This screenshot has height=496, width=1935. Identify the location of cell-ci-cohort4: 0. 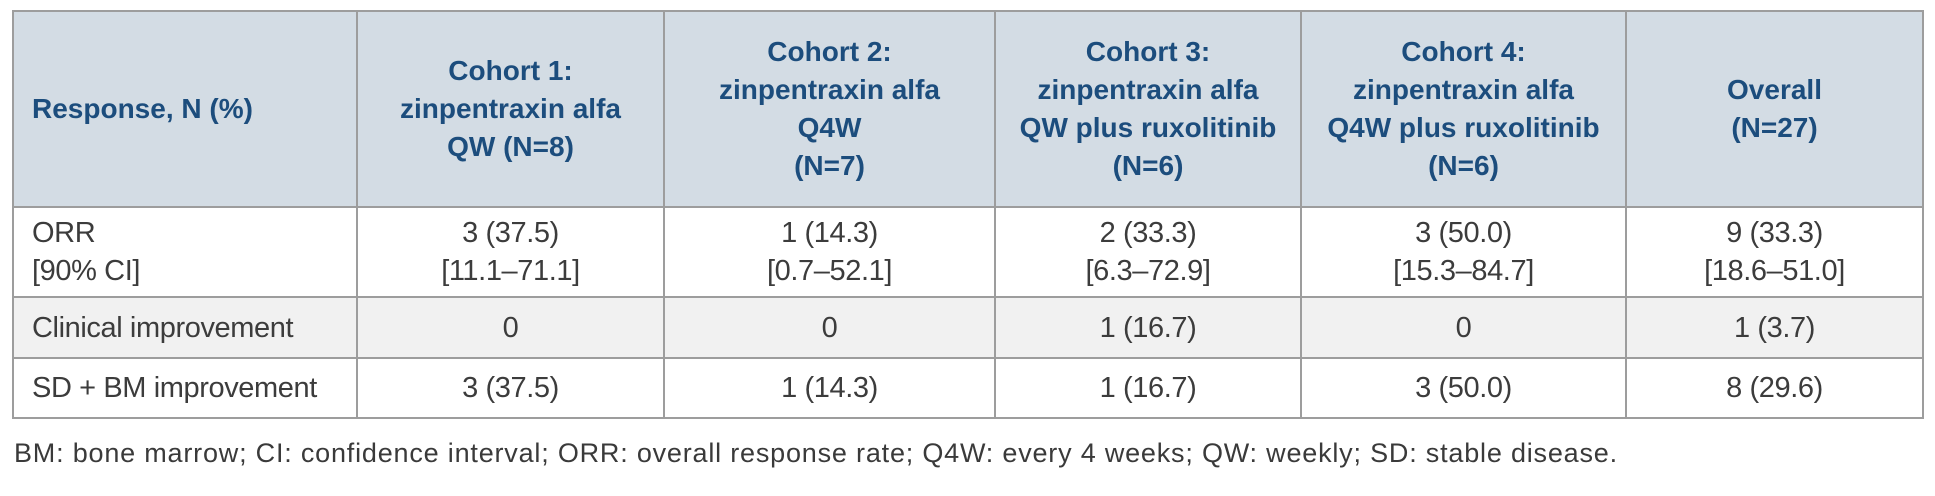
(1463, 327).